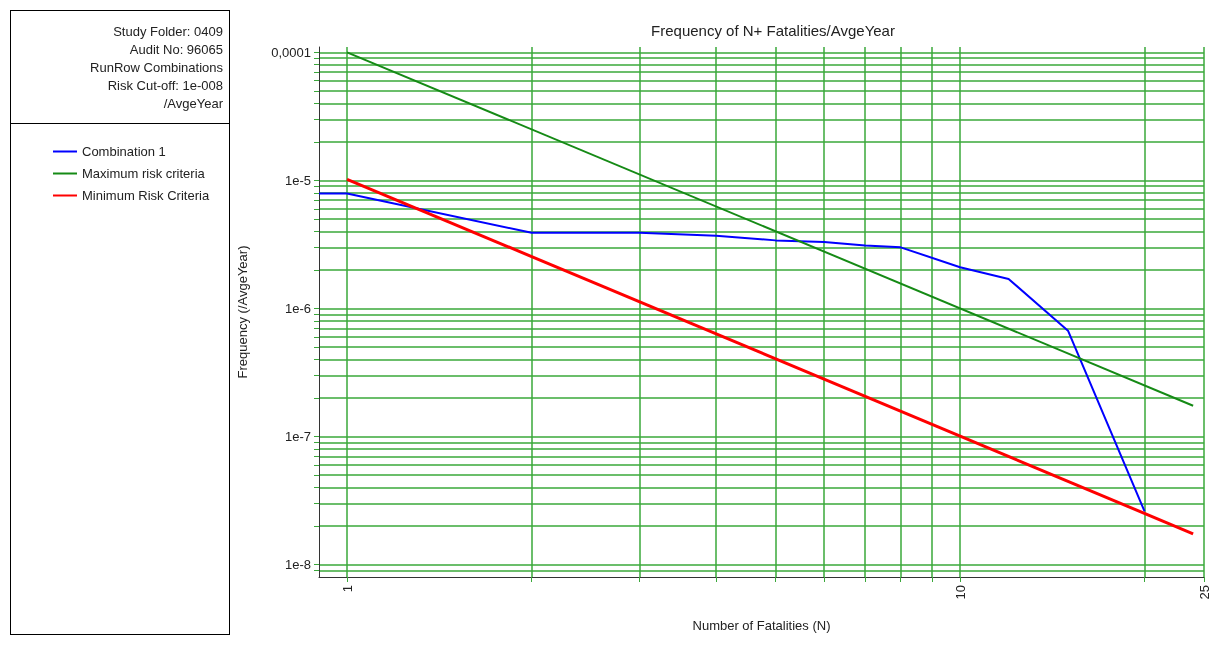  Describe the element at coordinates (175, 50) in the screenshot. I see `text: Audit No: 96065` at that location.